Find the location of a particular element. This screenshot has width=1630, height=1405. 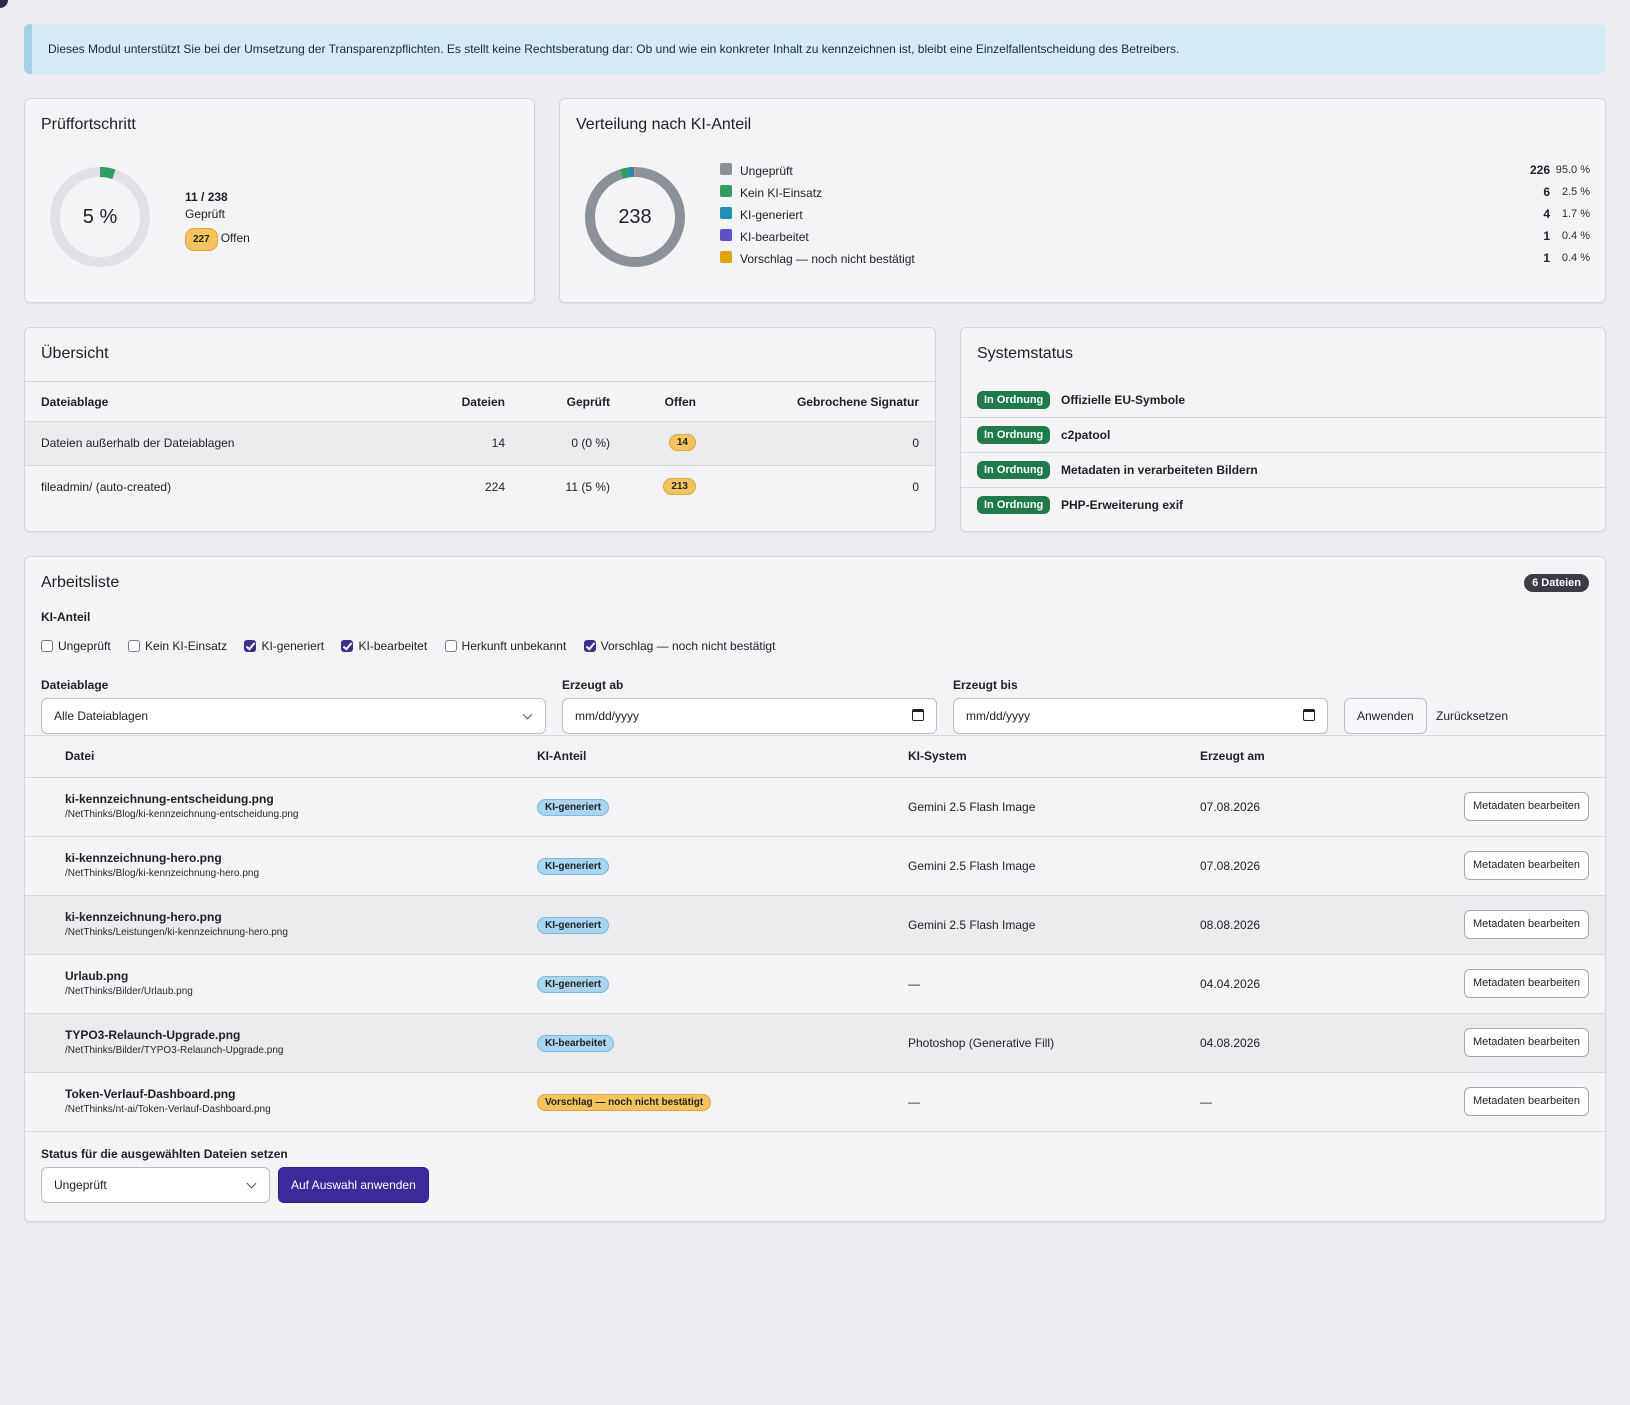

progress-stats: 11 / 238 Geprüft 227 Offen is located at coordinates (217, 220).